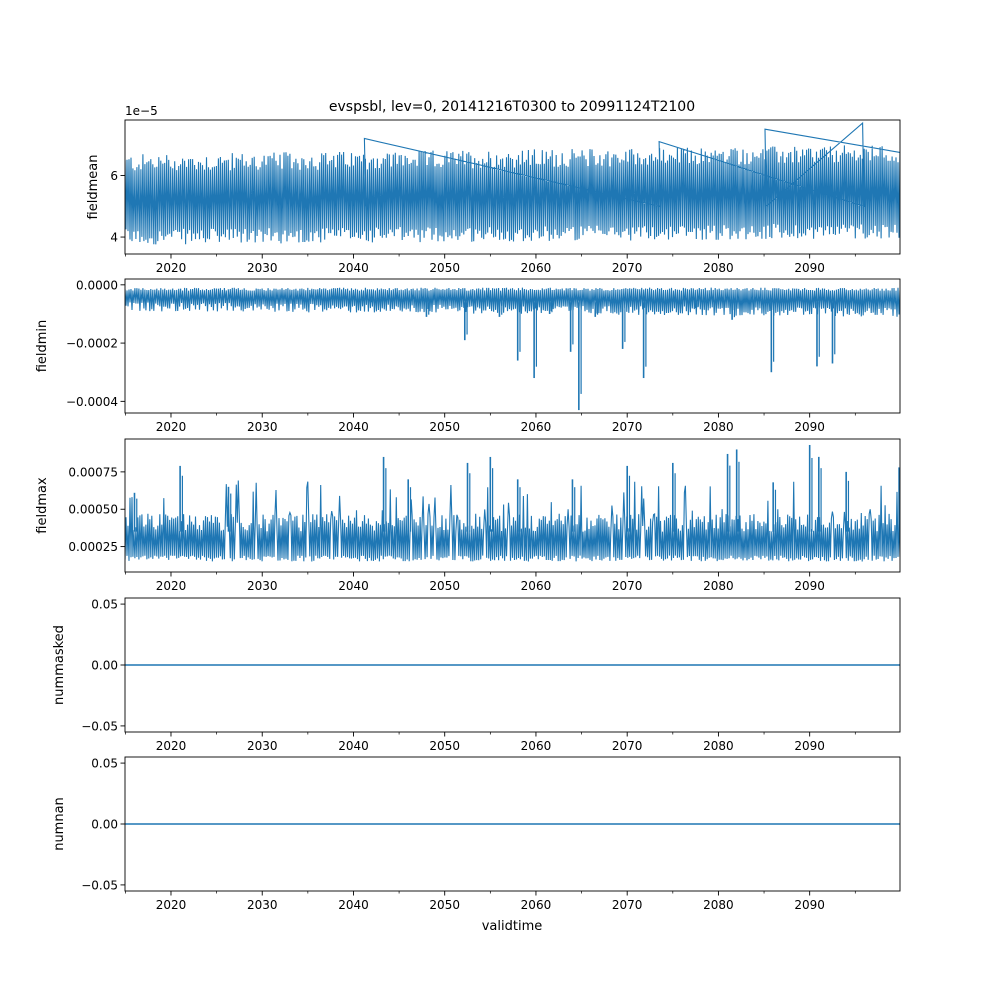  I want to click on series-fieldmax, so click(512, 503).